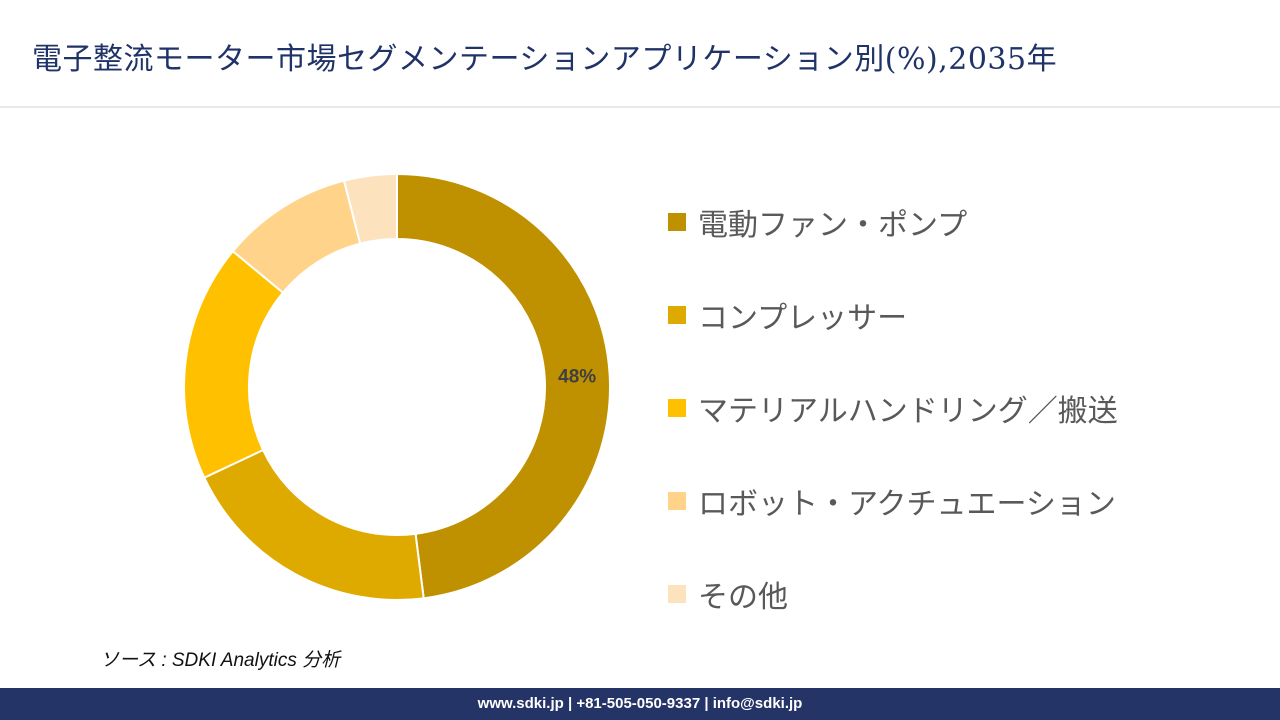 The height and width of the screenshot is (720, 1280). I want to click on legend-label: その他, so click(743, 597).